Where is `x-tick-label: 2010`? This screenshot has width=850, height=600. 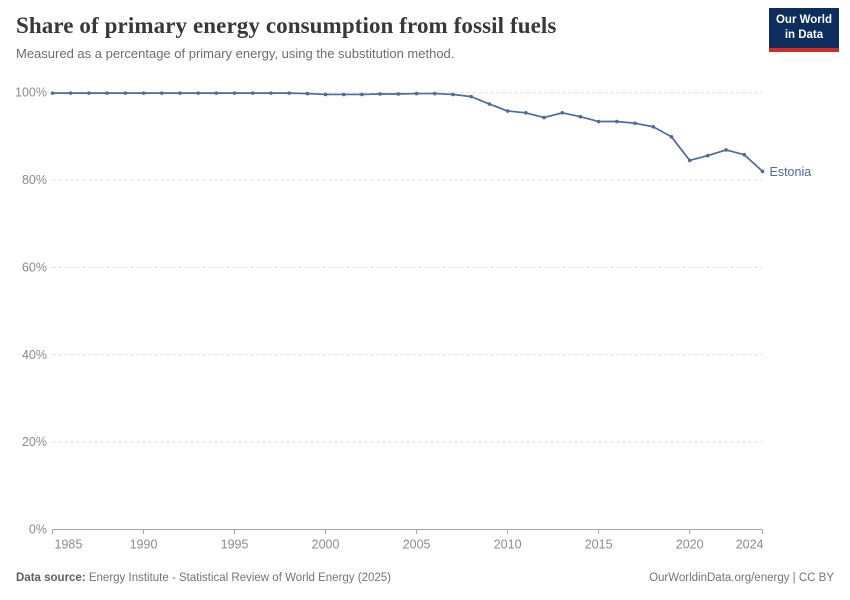 x-tick-label: 2010 is located at coordinates (508, 545).